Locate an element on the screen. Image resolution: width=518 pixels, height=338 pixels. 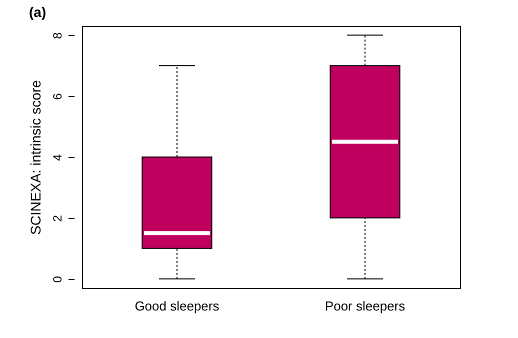
chart-title: (a) is located at coordinates (37, 12).